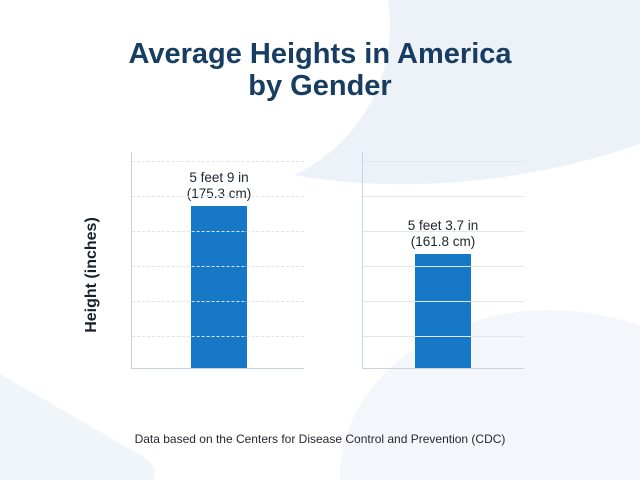 The width and height of the screenshot is (640, 480). I want to click on bar-men-label-cm: (175.3 cm), so click(219, 193).